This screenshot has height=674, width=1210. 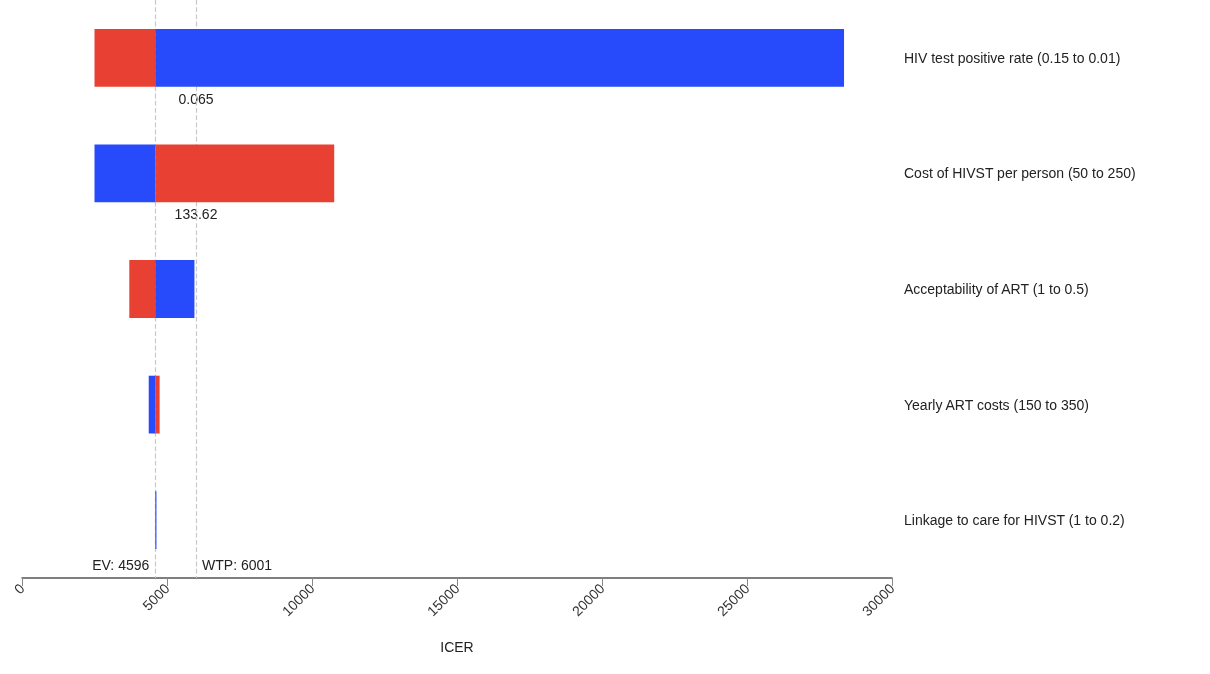 What do you see at coordinates (19, 589) in the screenshot?
I see `x-tick-label: 0` at bounding box center [19, 589].